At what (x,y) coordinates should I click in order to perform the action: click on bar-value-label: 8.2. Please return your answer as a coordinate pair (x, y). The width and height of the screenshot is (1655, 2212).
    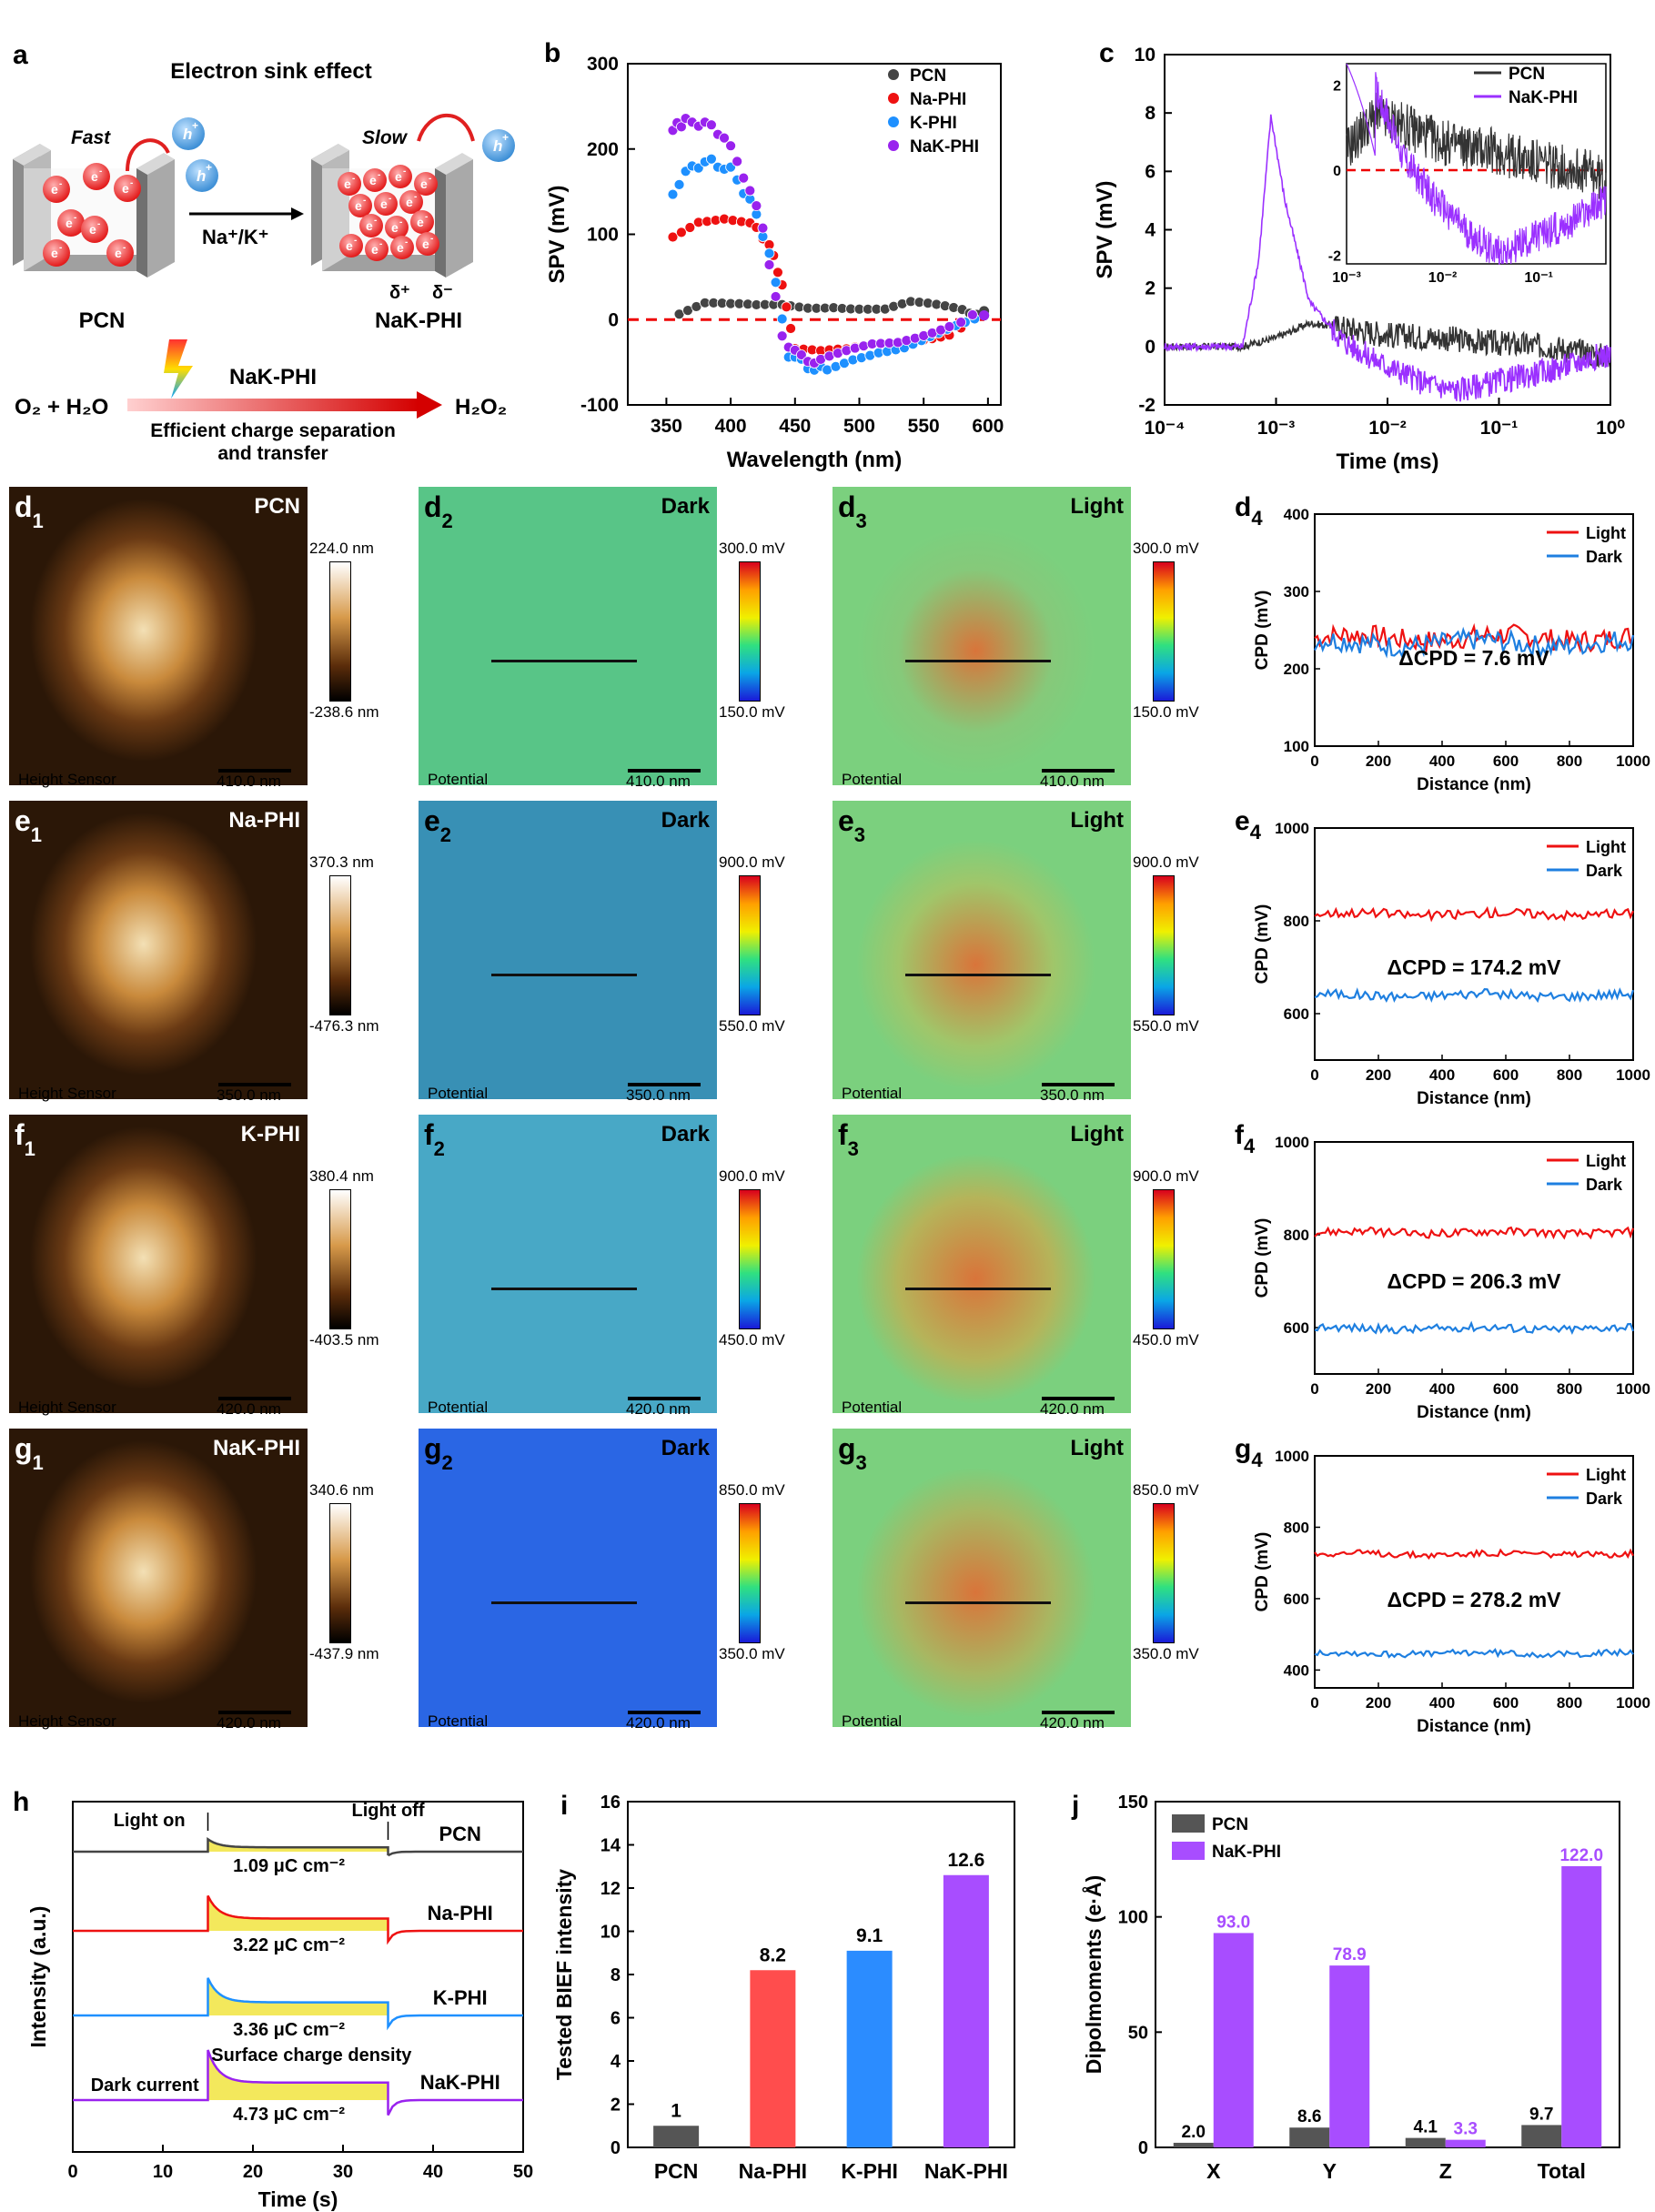
    Looking at the image, I should click on (773, 1954).